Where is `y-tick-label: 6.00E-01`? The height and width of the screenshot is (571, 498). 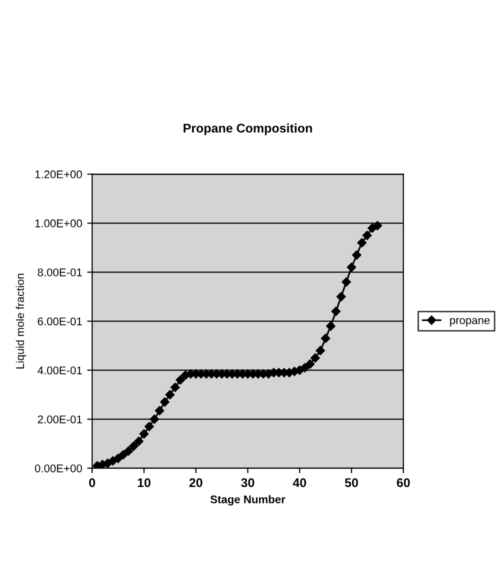
y-tick-label: 6.00E-01 is located at coordinates (60, 321).